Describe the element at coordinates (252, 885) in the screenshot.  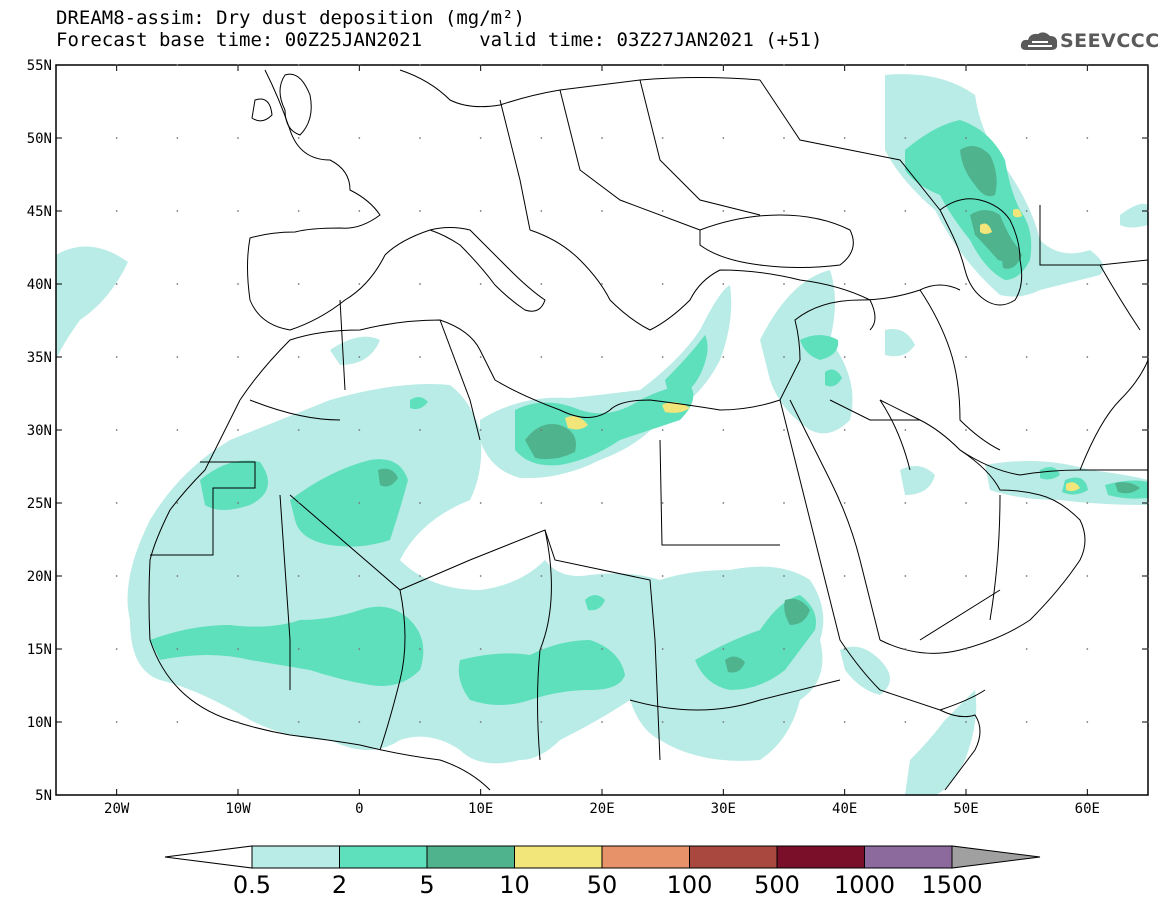
I see `colorbar-tick-label: 0.5` at that location.